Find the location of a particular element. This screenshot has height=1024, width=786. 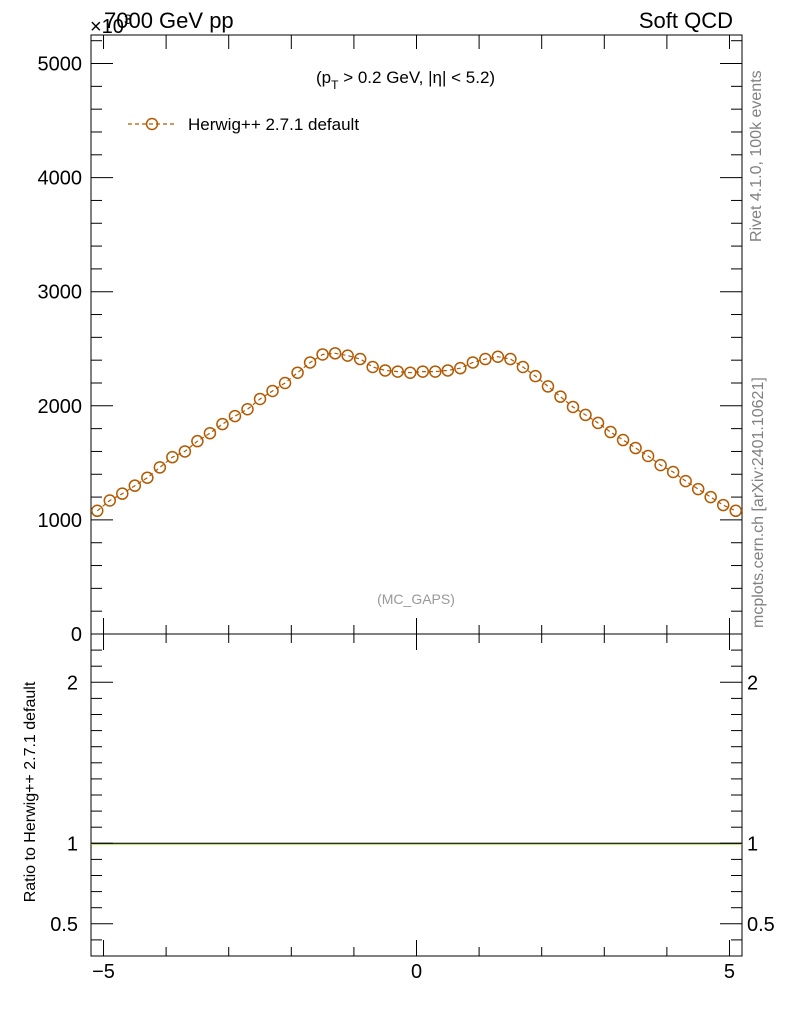

mcplots-label: mcplots.cern.ch [arXiv:2401.10621] is located at coordinates (758, 502).